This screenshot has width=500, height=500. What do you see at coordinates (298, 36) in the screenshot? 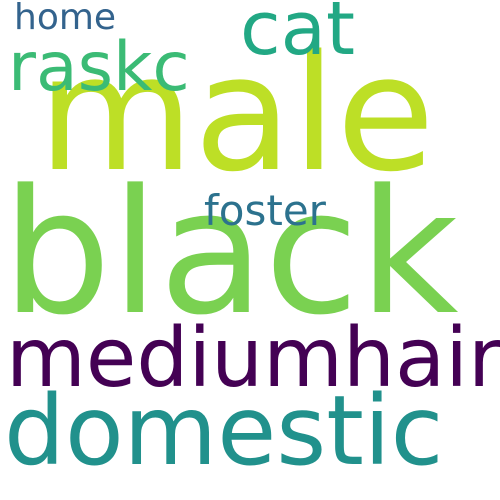
I see `word-cat: cat` at bounding box center [298, 36].